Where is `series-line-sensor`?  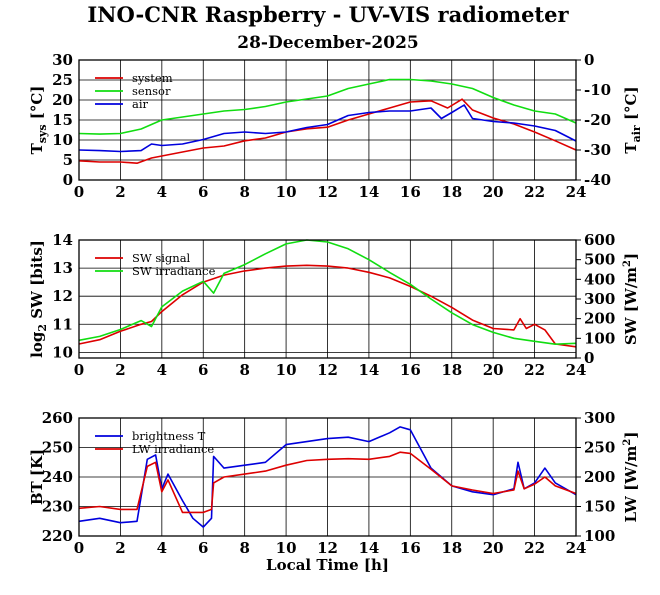
series-line-sensor is located at coordinates (327, 106).